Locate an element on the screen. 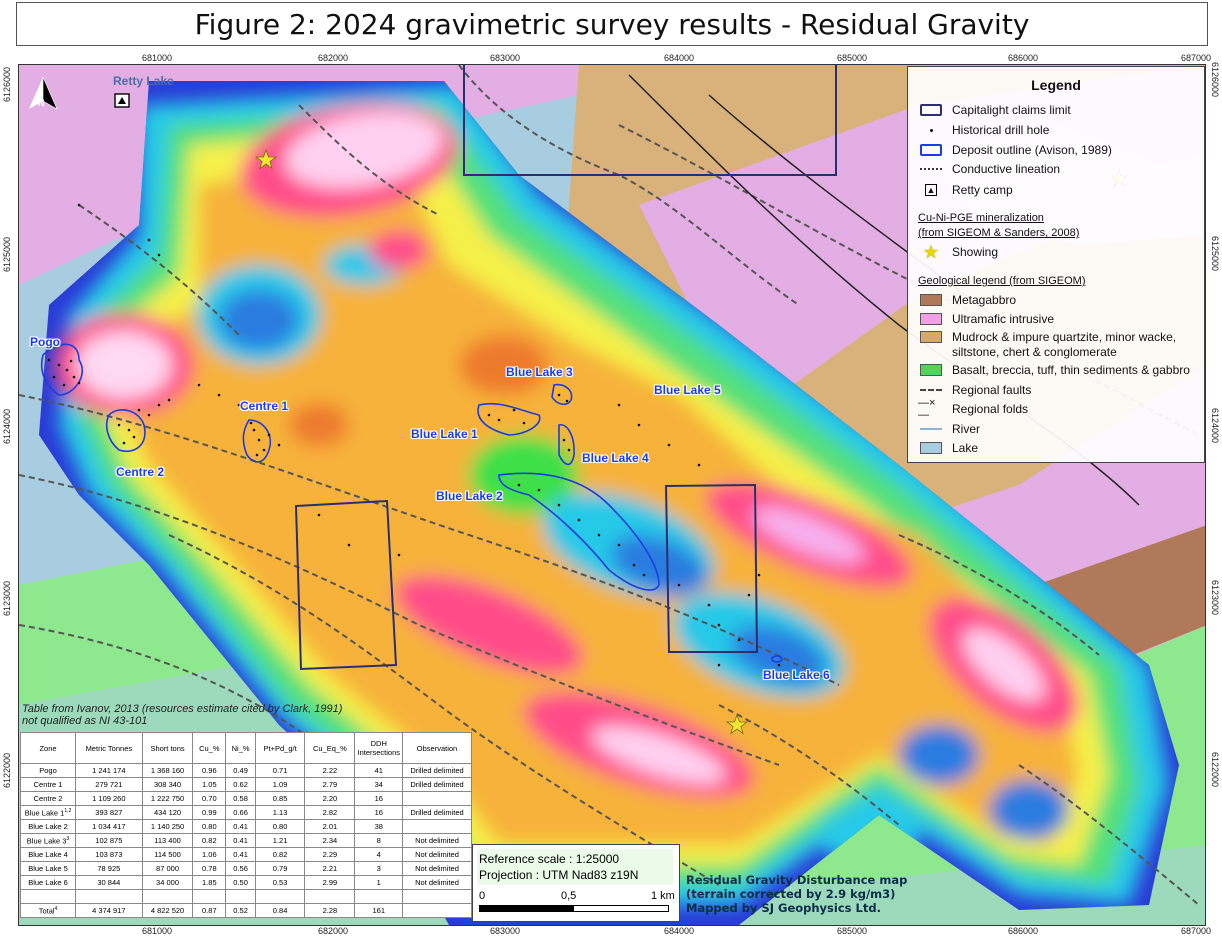 The image size is (1222, 940). table-cell: 0.99 is located at coordinates (209, 812).